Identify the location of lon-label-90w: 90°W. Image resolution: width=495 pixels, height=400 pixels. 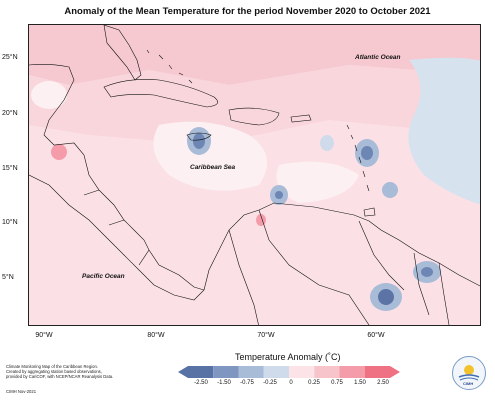
(44, 335).